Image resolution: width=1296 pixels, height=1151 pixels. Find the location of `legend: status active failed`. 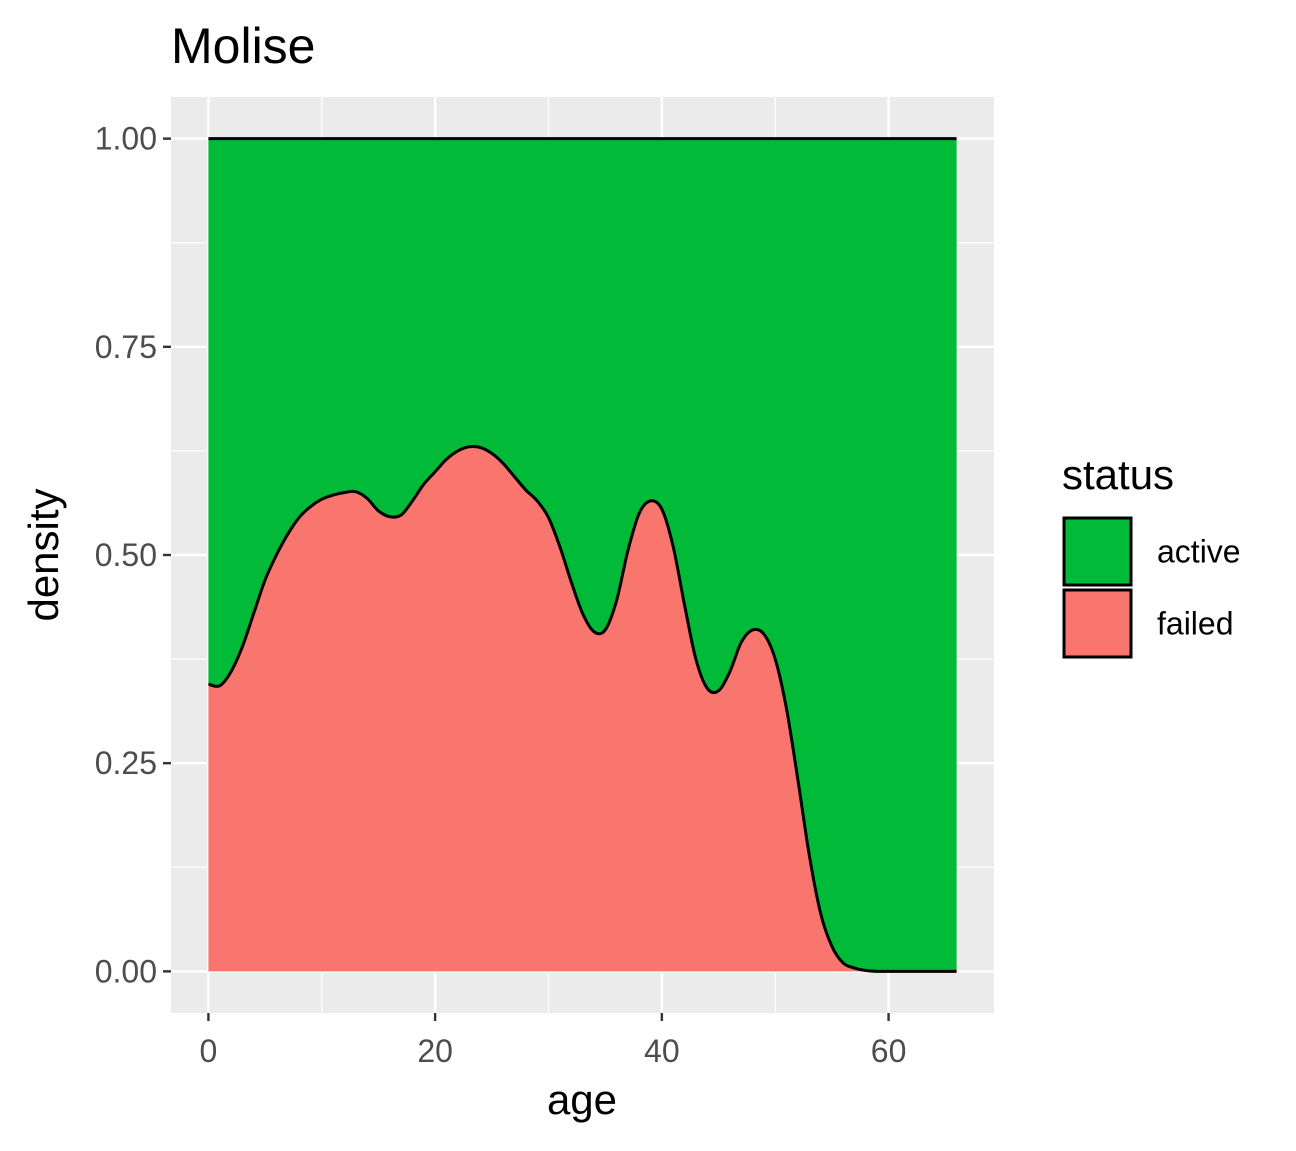

legend: status active failed is located at coordinates (1151, 555).